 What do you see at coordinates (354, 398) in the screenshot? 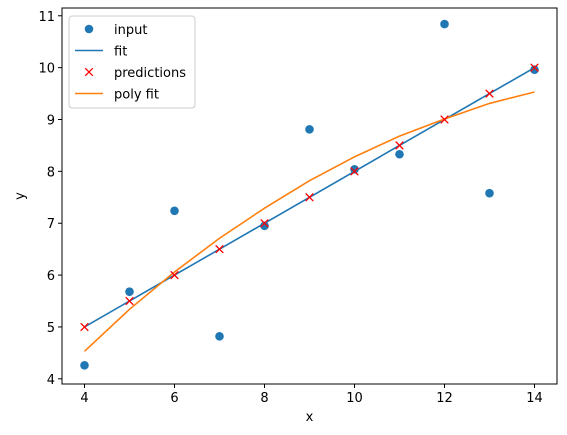
I see `x-tick-label: 10` at bounding box center [354, 398].